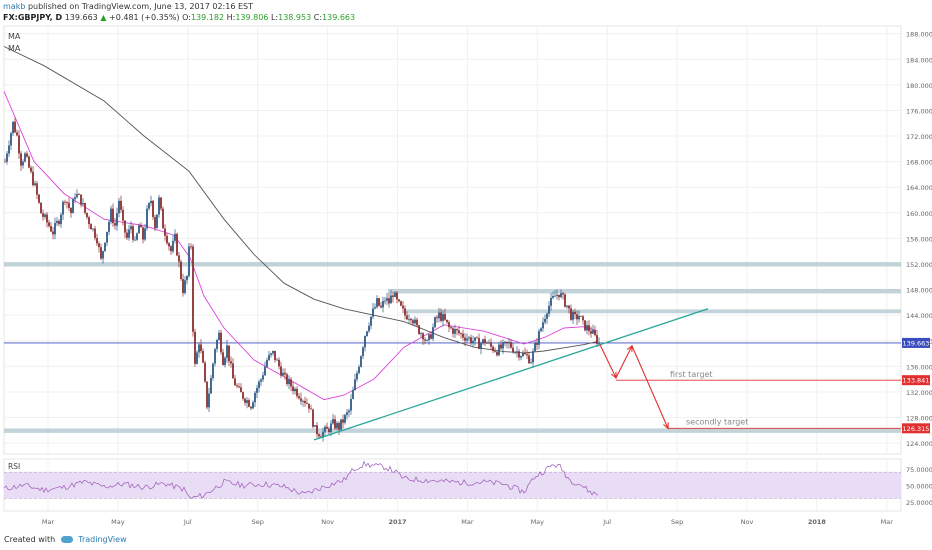  Describe the element at coordinates (14, 6) in the screenshot. I see `author-link: makb` at that location.